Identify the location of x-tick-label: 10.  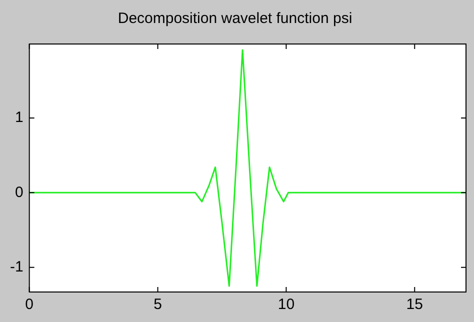
(286, 305).